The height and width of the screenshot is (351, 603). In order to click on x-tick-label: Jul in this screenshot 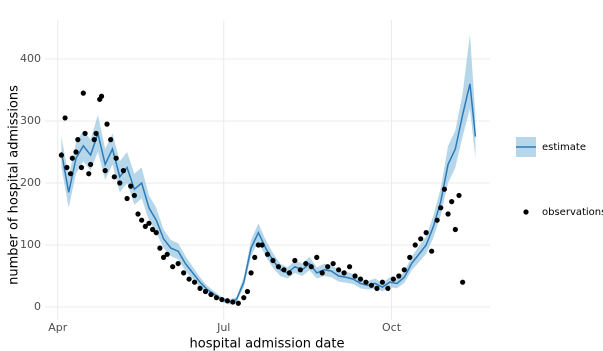, I will do `click(223, 327)`.